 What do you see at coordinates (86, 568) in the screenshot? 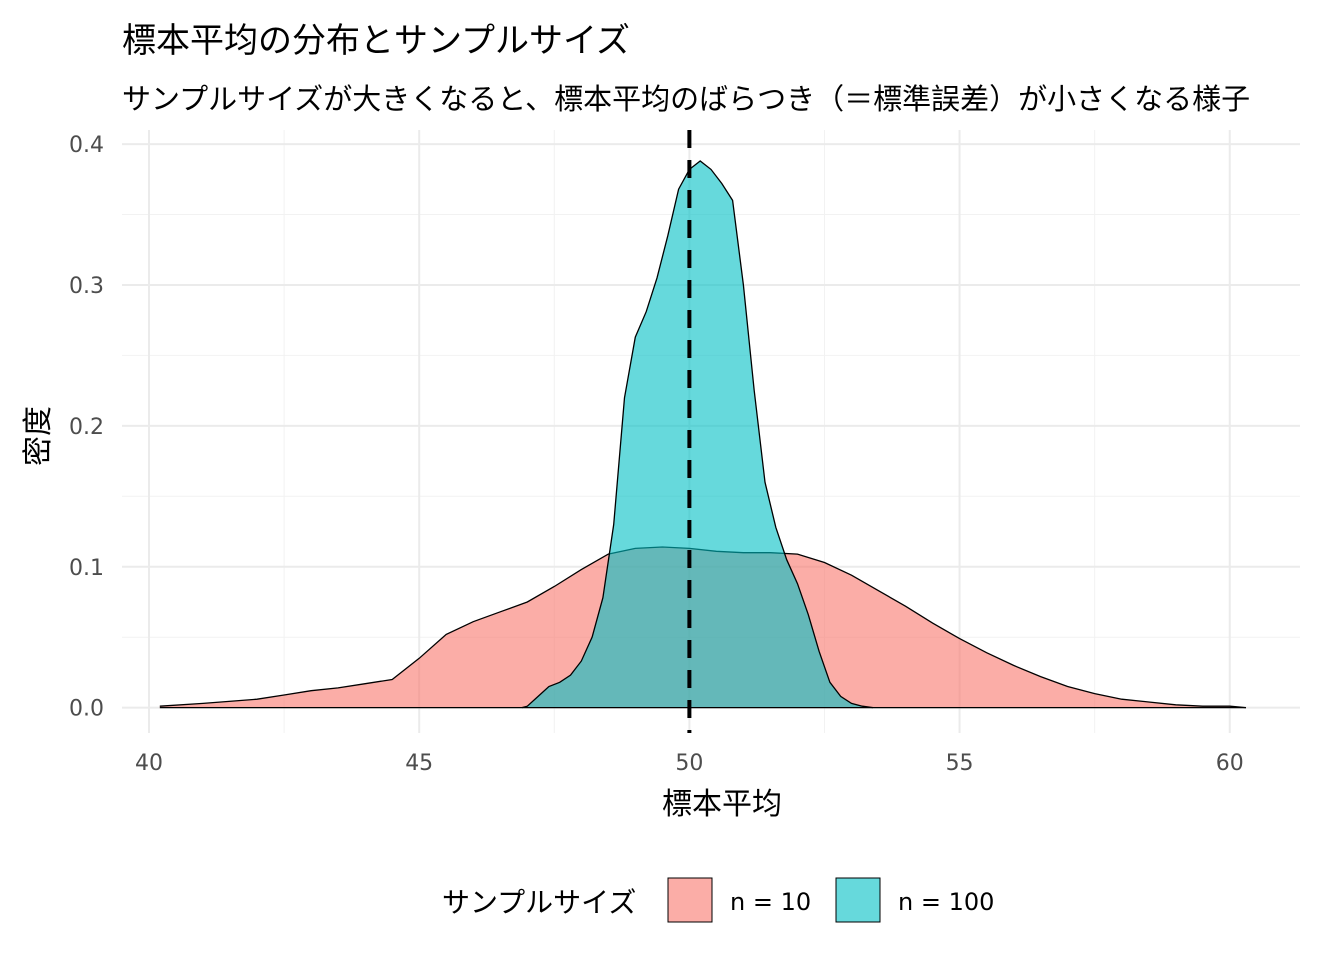
I see `y-tick-label: 0.1` at bounding box center [86, 568].